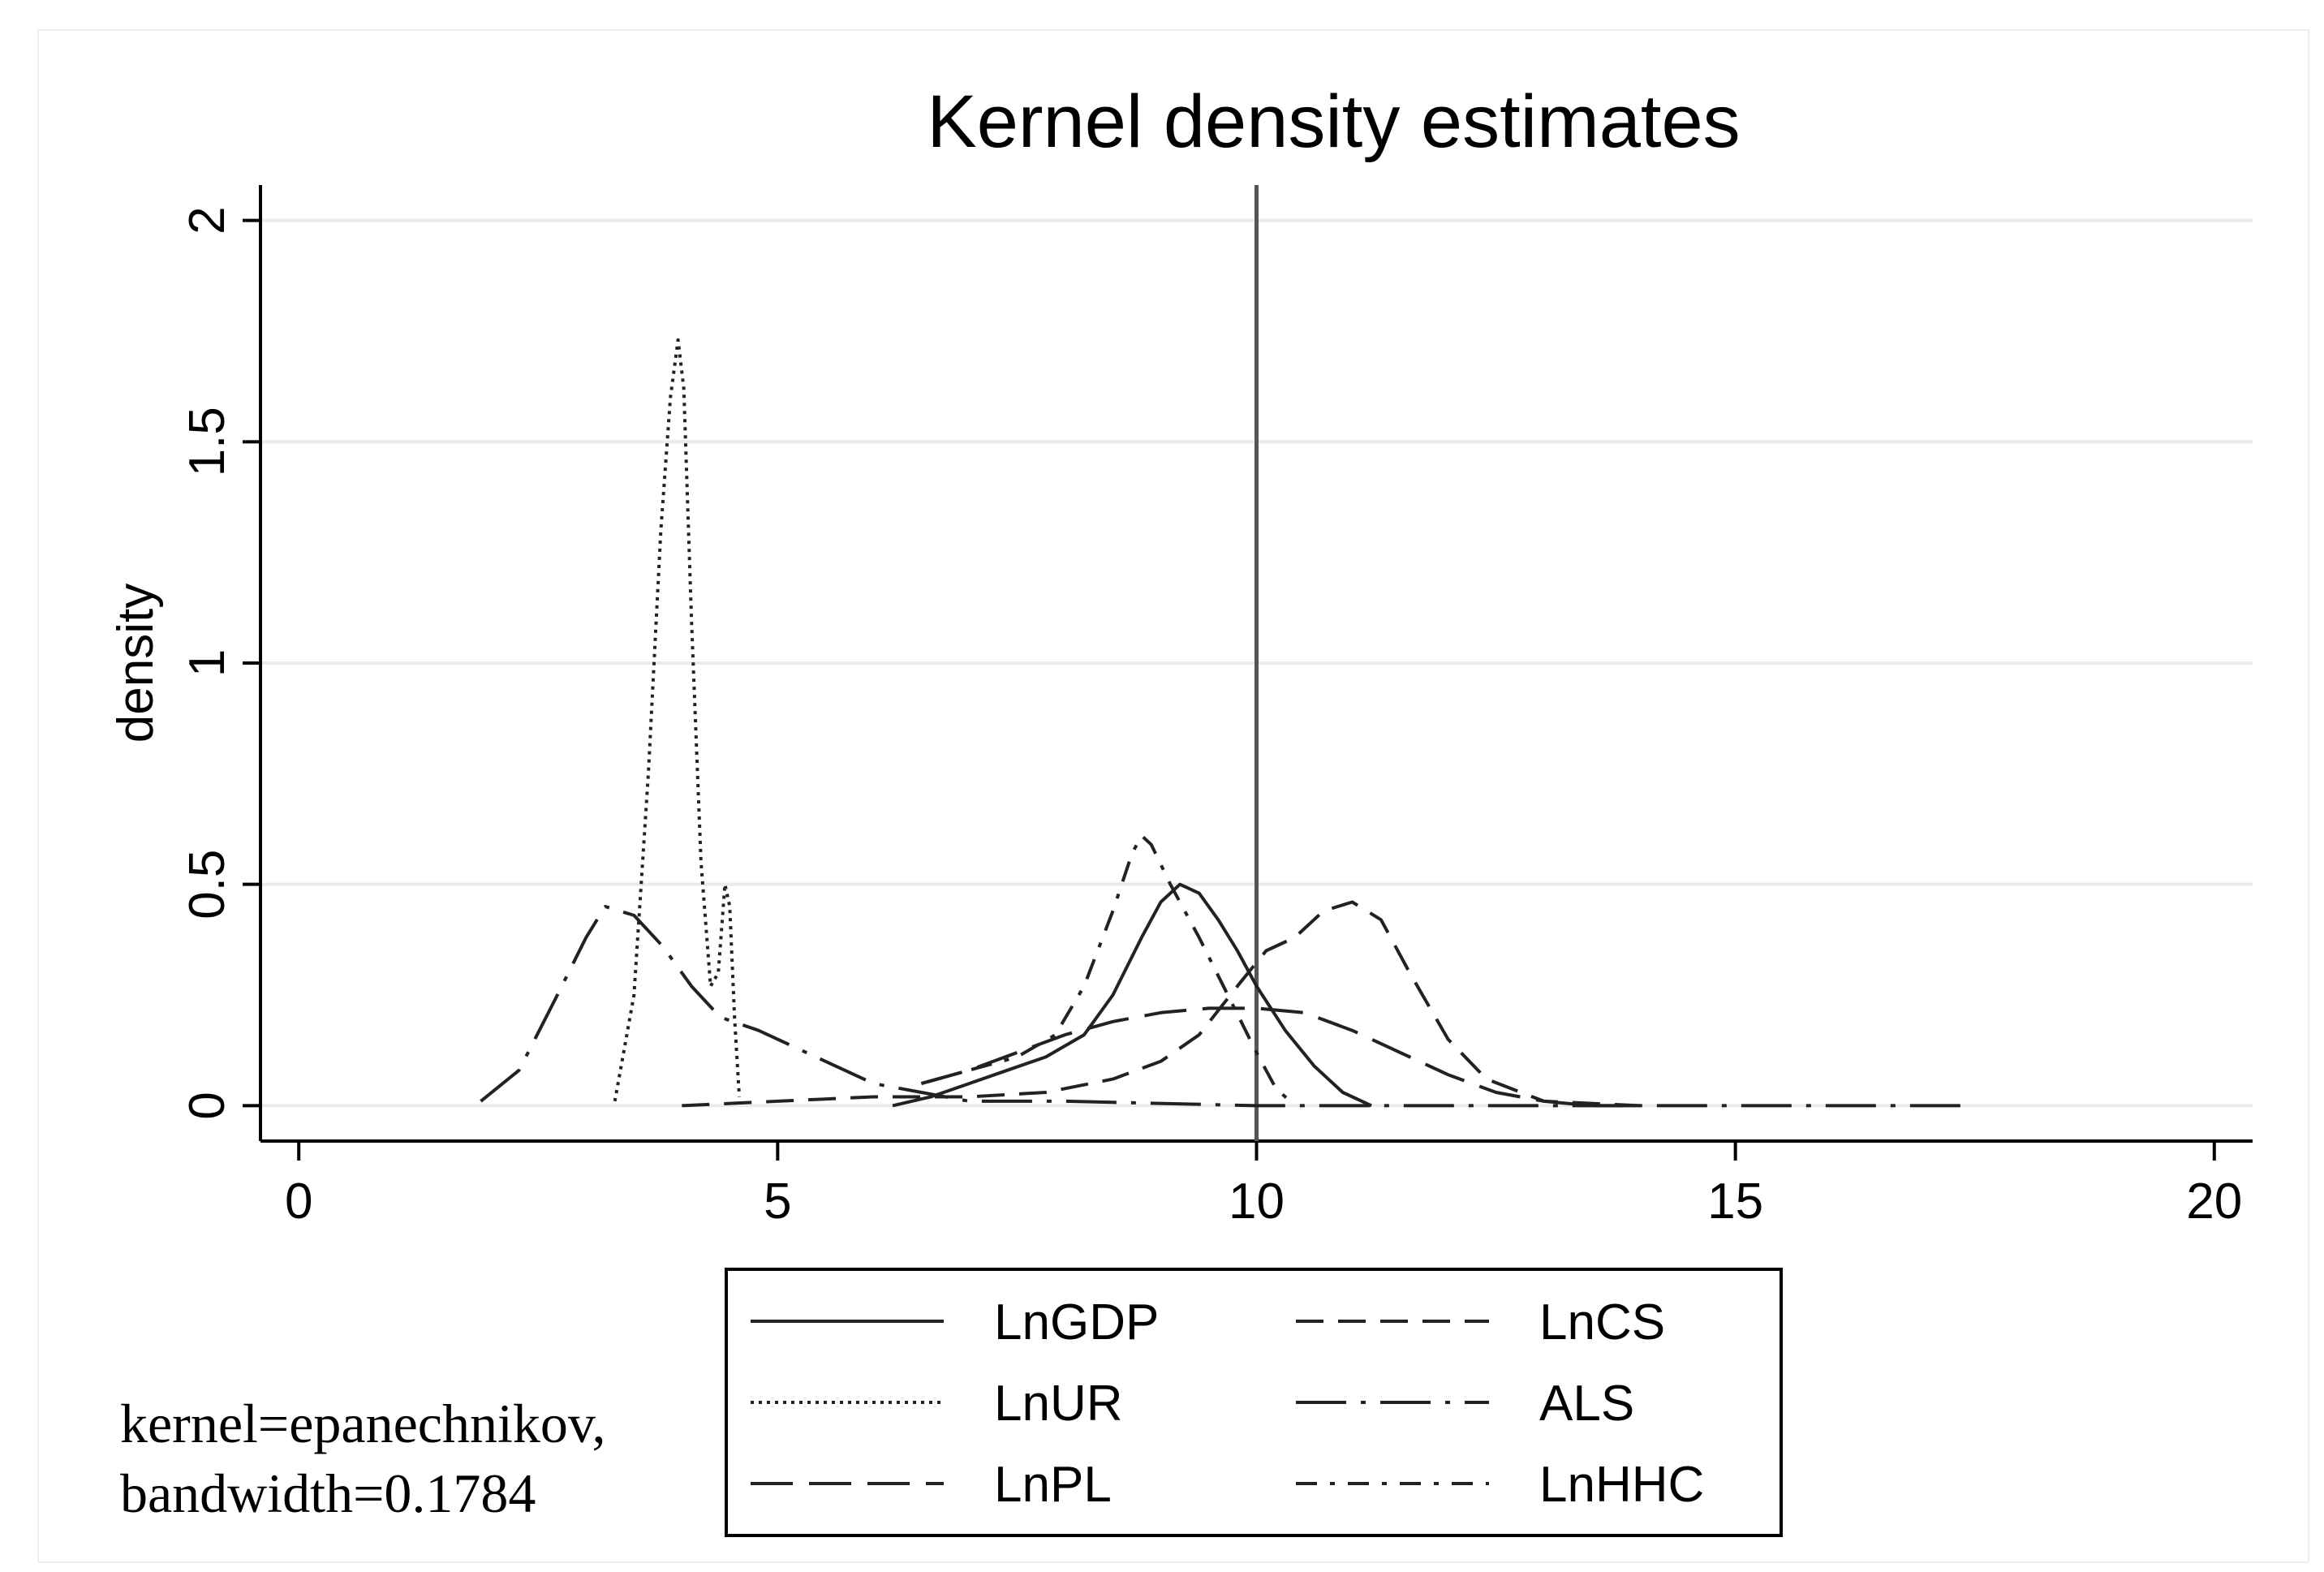  I want to click on series-line-als, so click(1227, 1006).